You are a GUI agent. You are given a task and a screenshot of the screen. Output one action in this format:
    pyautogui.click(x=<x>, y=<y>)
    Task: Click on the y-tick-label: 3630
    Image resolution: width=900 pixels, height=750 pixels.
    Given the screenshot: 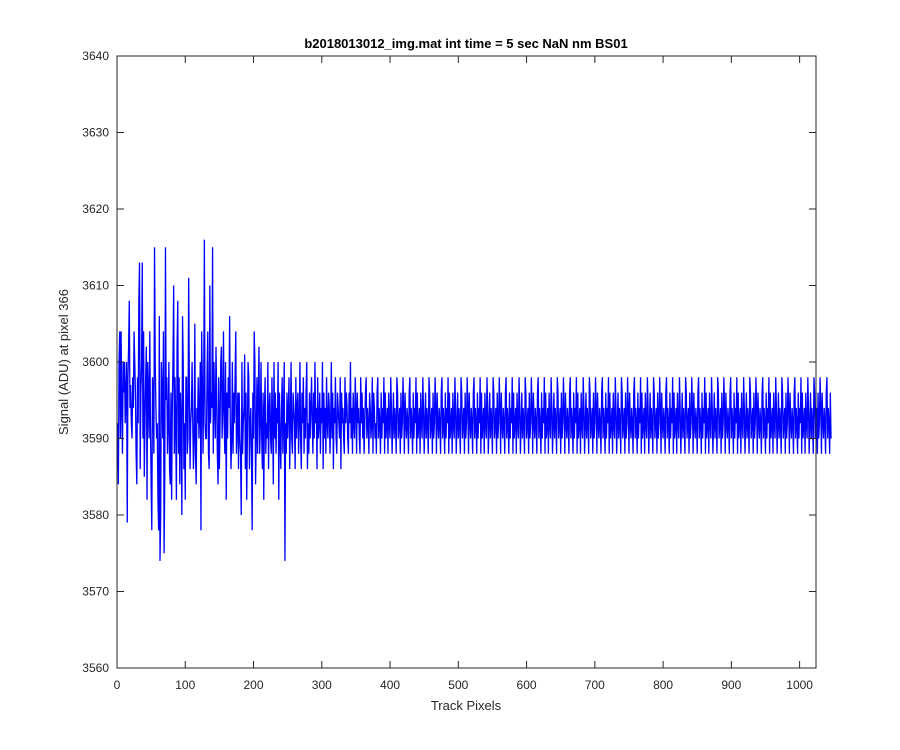 What is the action you would take?
    pyautogui.click(x=95, y=133)
    